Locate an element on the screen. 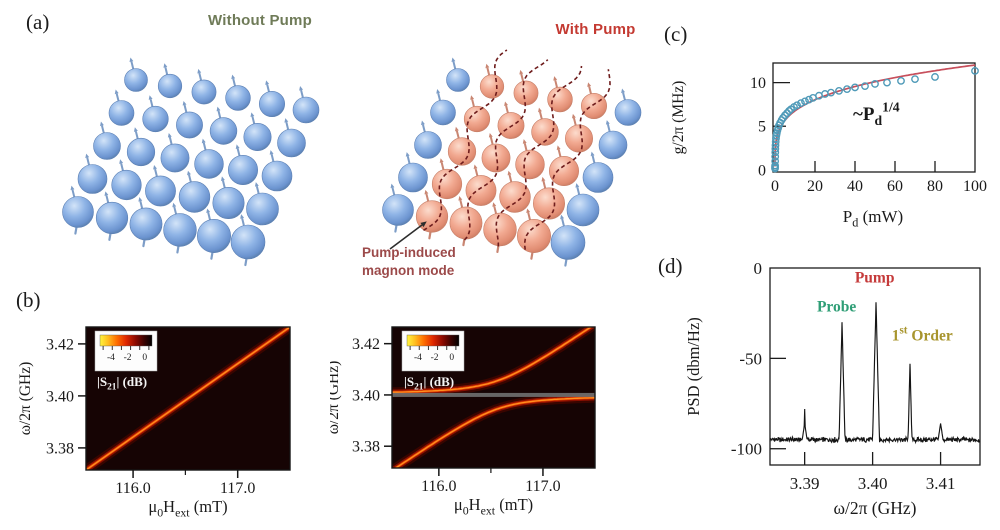 This screenshot has width=1000, height=530. x-tick-label: 117.0 is located at coordinates (542, 486).